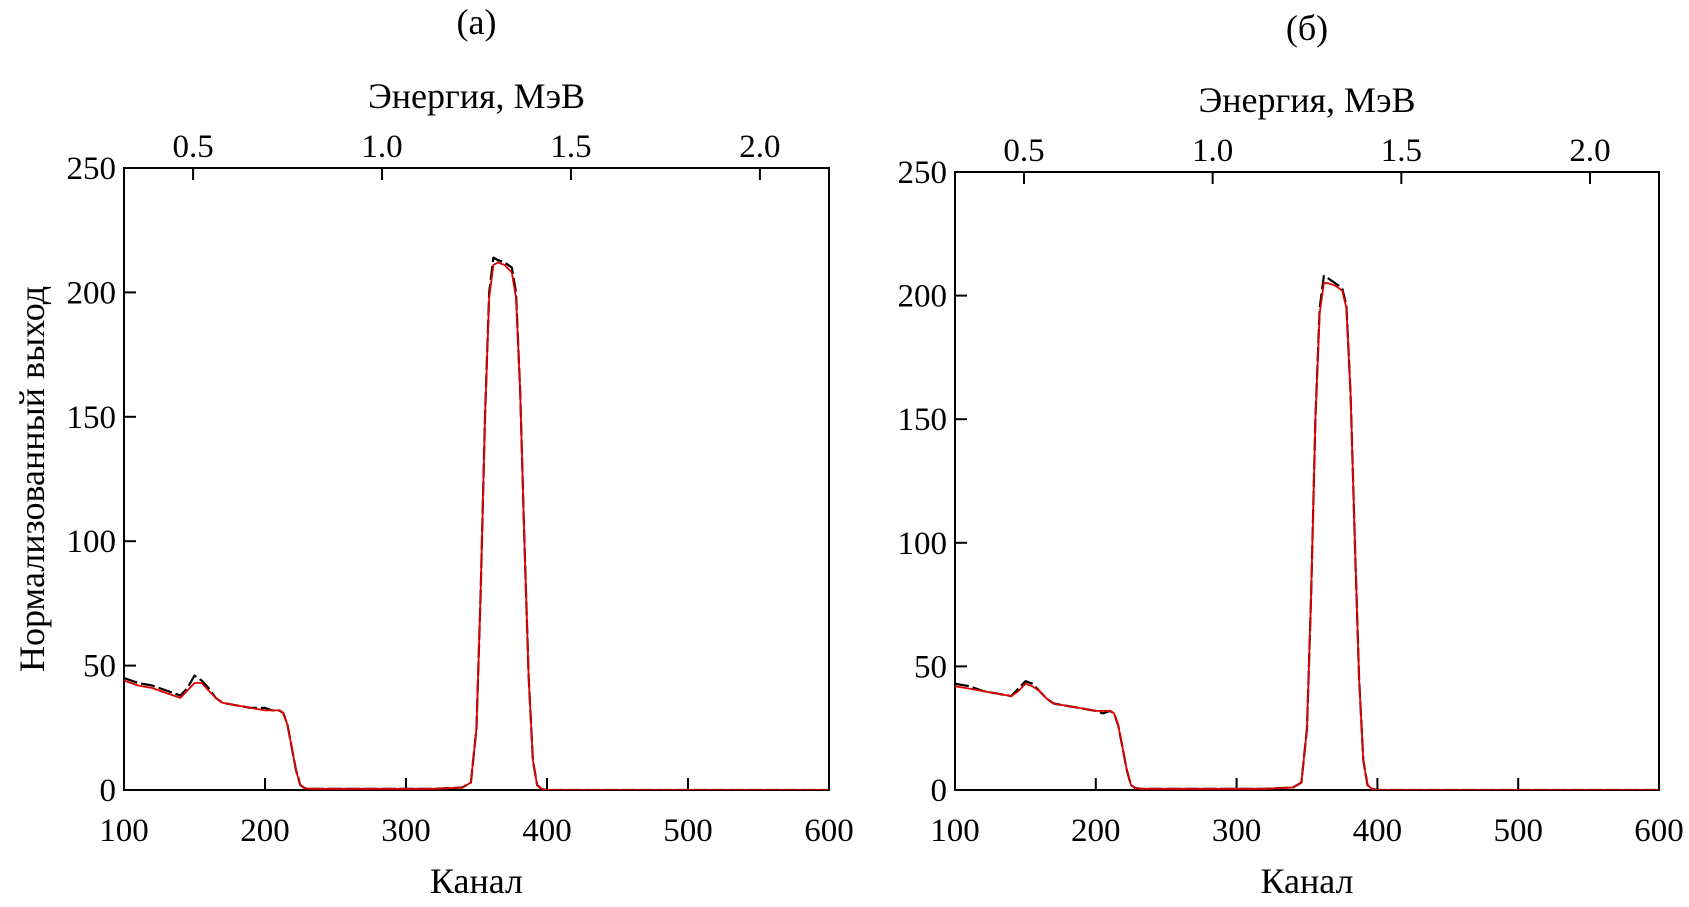 This screenshot has height=907, width=1689. I want to click on panel-label: (а), so click(477, 22).